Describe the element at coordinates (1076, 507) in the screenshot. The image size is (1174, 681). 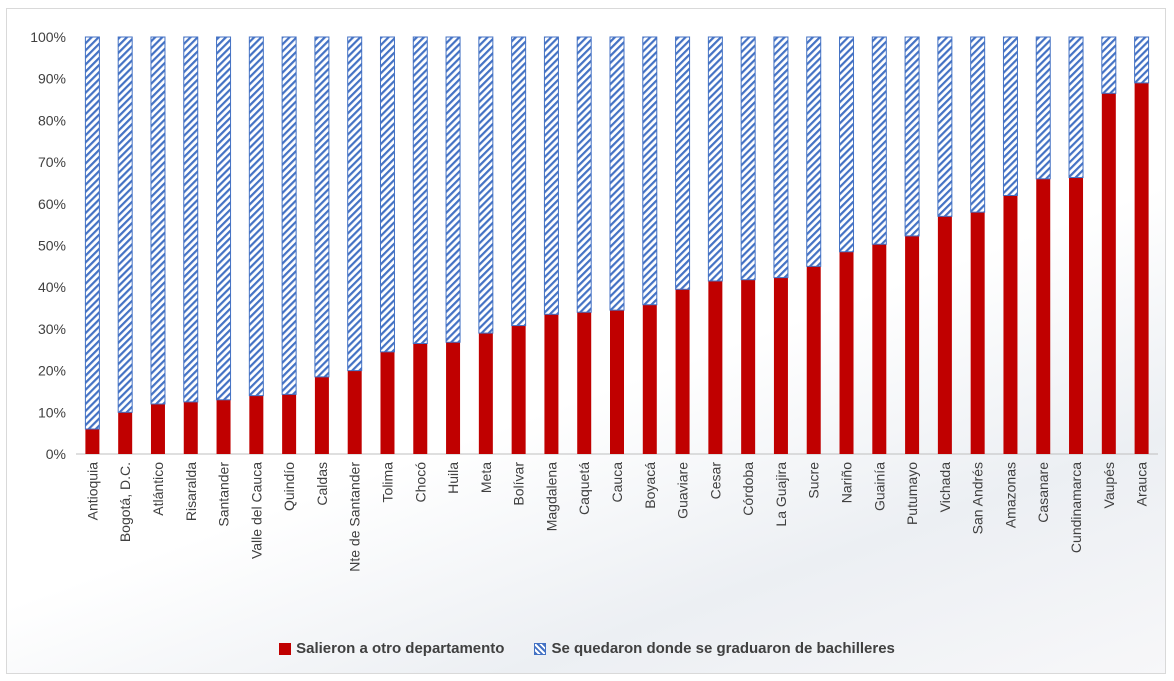
I see `x-category-label: Cundinamarca` at that location.